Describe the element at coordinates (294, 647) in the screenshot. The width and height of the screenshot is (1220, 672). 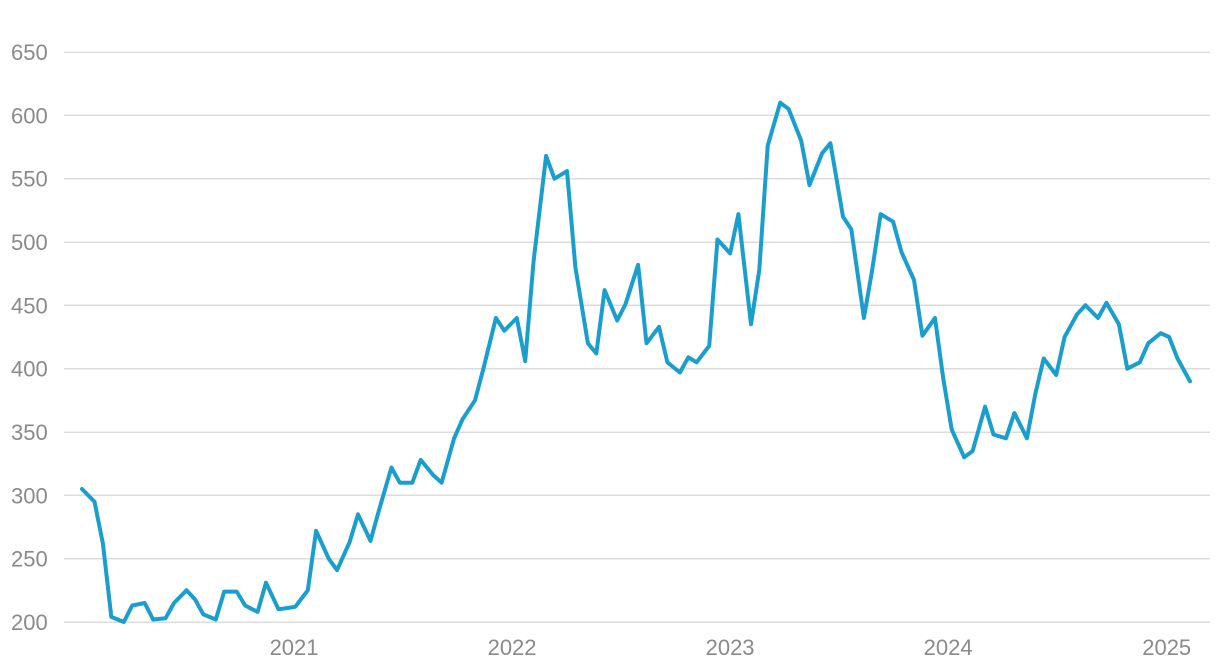
I see `x-tick-label-2021: 2021` at that location.